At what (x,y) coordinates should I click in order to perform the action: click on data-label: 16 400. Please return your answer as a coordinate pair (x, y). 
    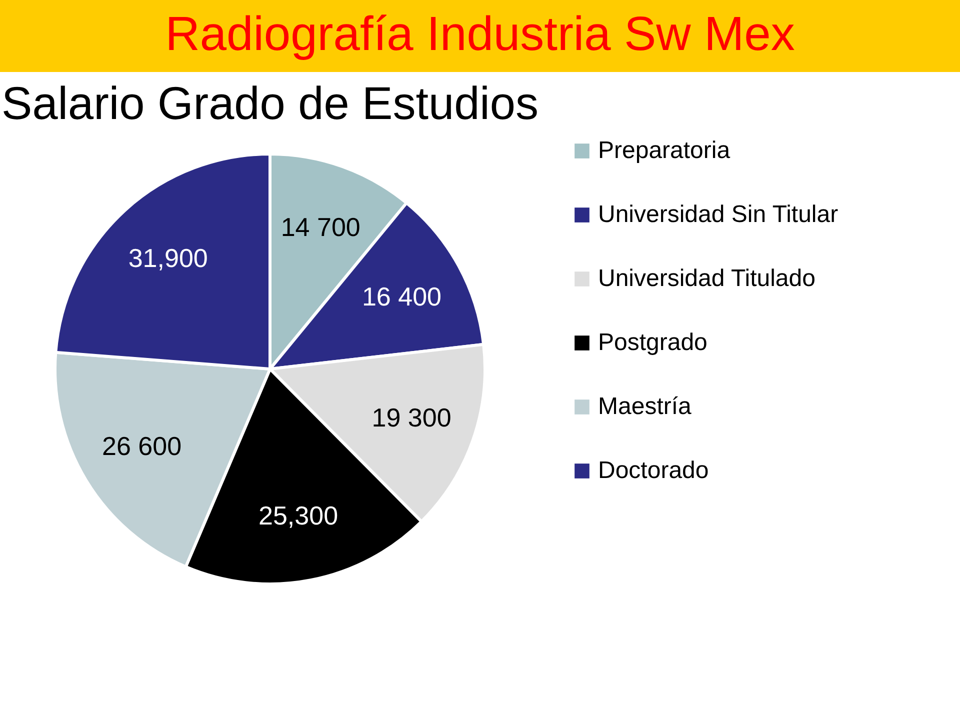
    Looking at the image, I should click on (402, 296).